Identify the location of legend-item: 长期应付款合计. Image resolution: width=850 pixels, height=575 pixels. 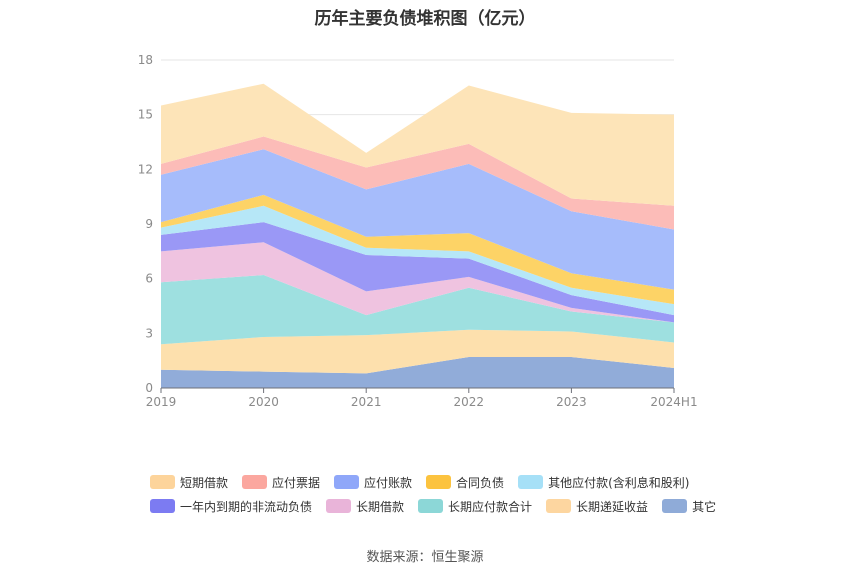
(475, 506).